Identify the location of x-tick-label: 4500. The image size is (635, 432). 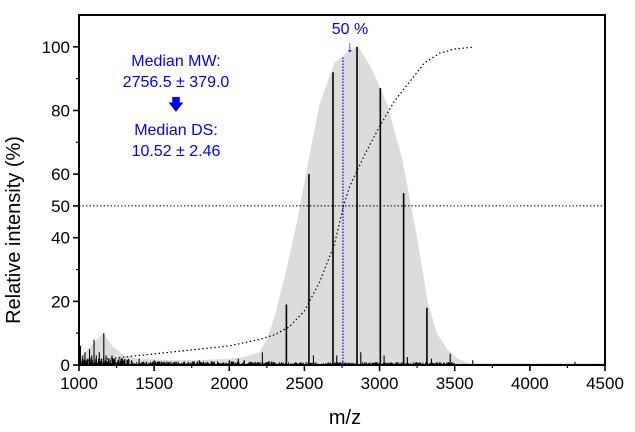
(605, 383).